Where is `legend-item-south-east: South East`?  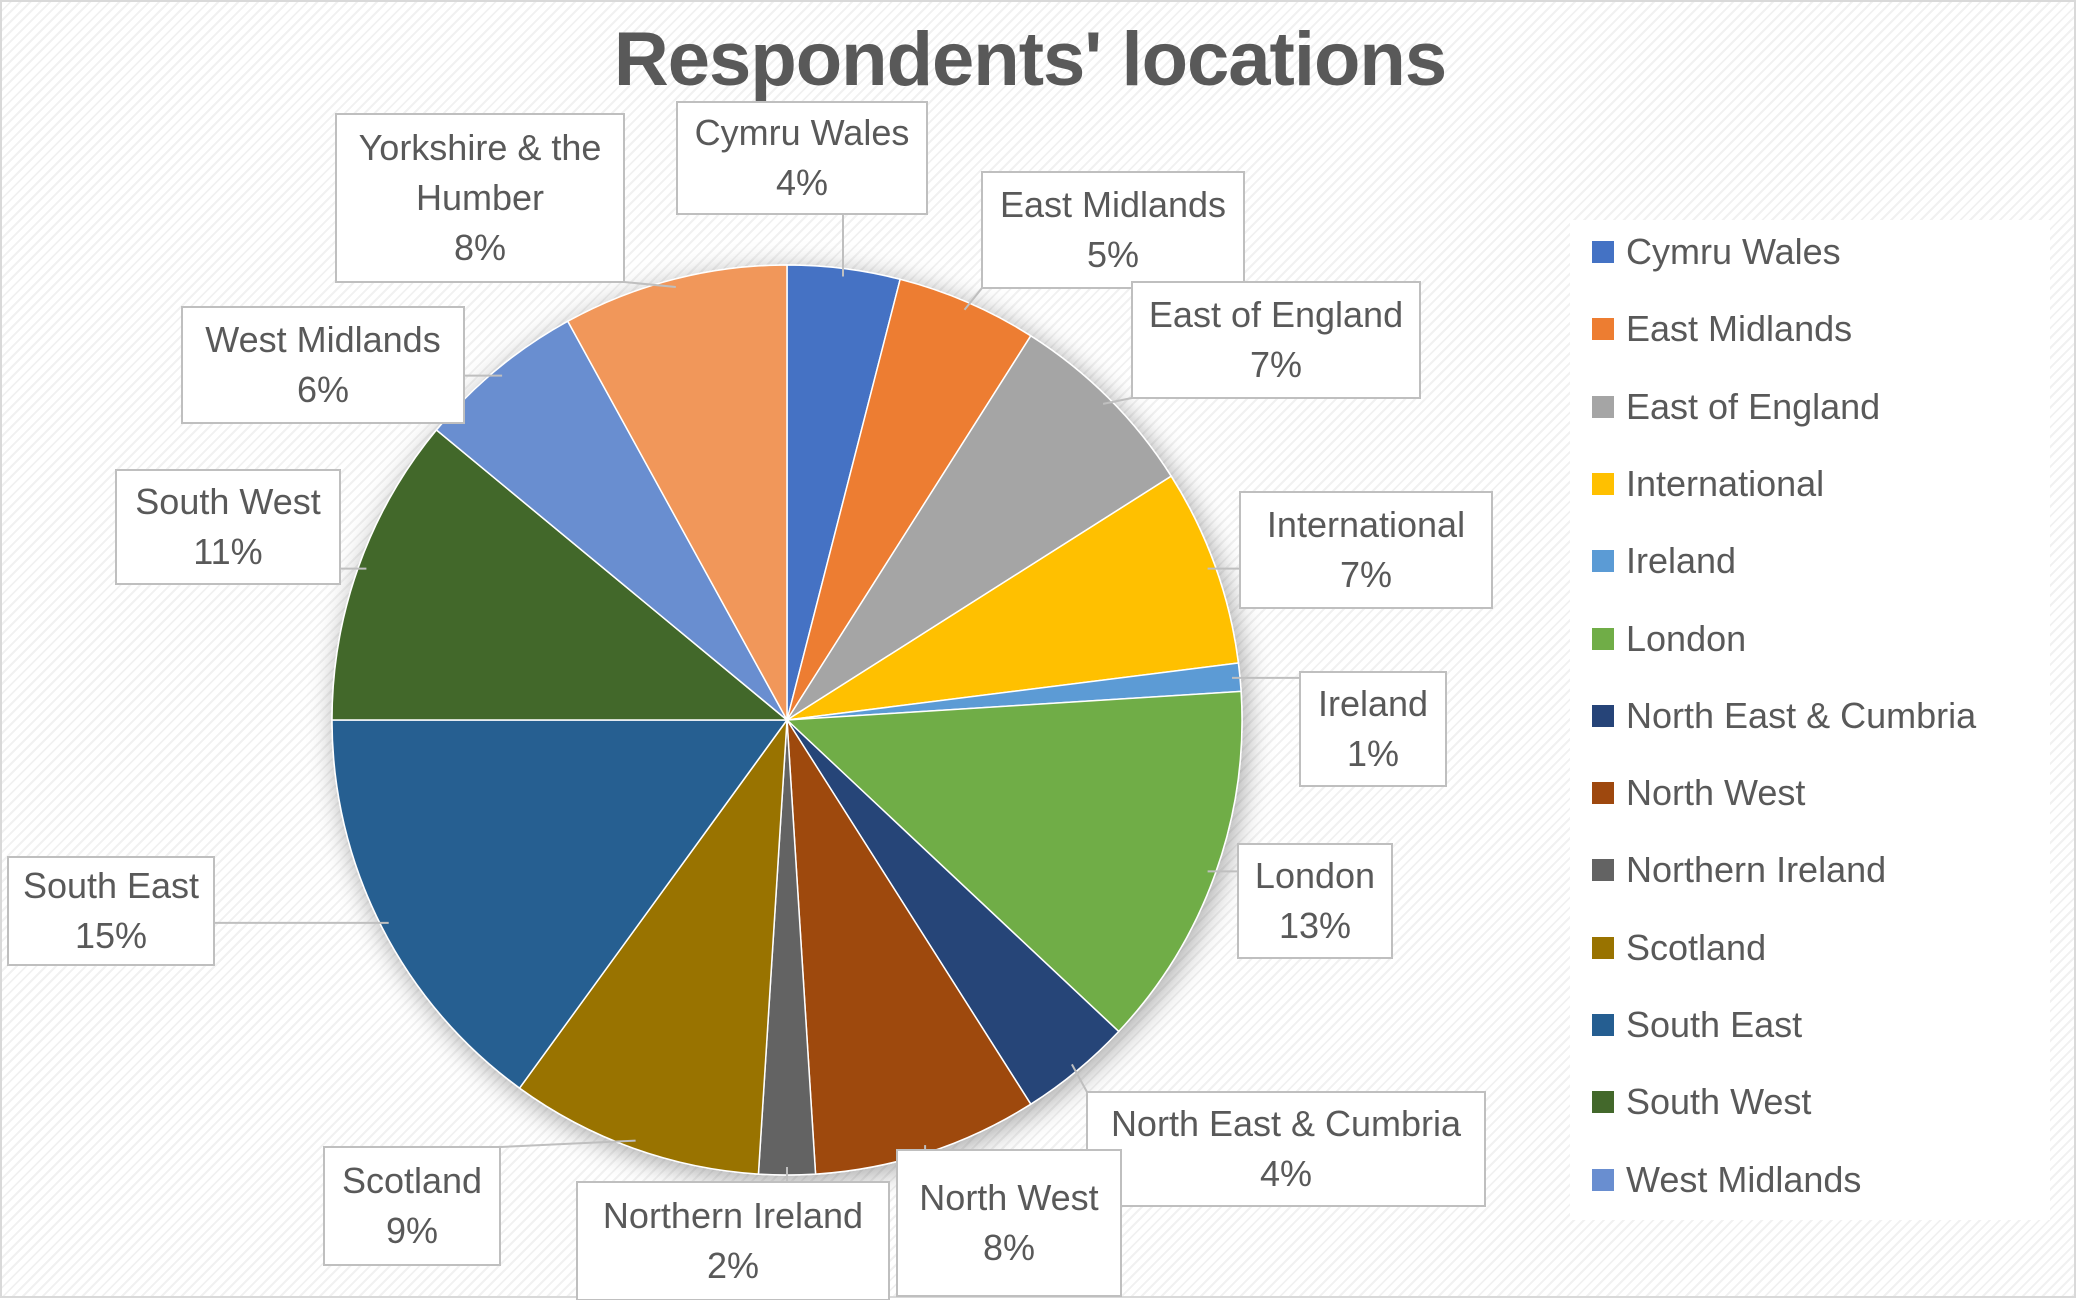
legend-item-south-east: South East is located at coordinates (1697, 1024).